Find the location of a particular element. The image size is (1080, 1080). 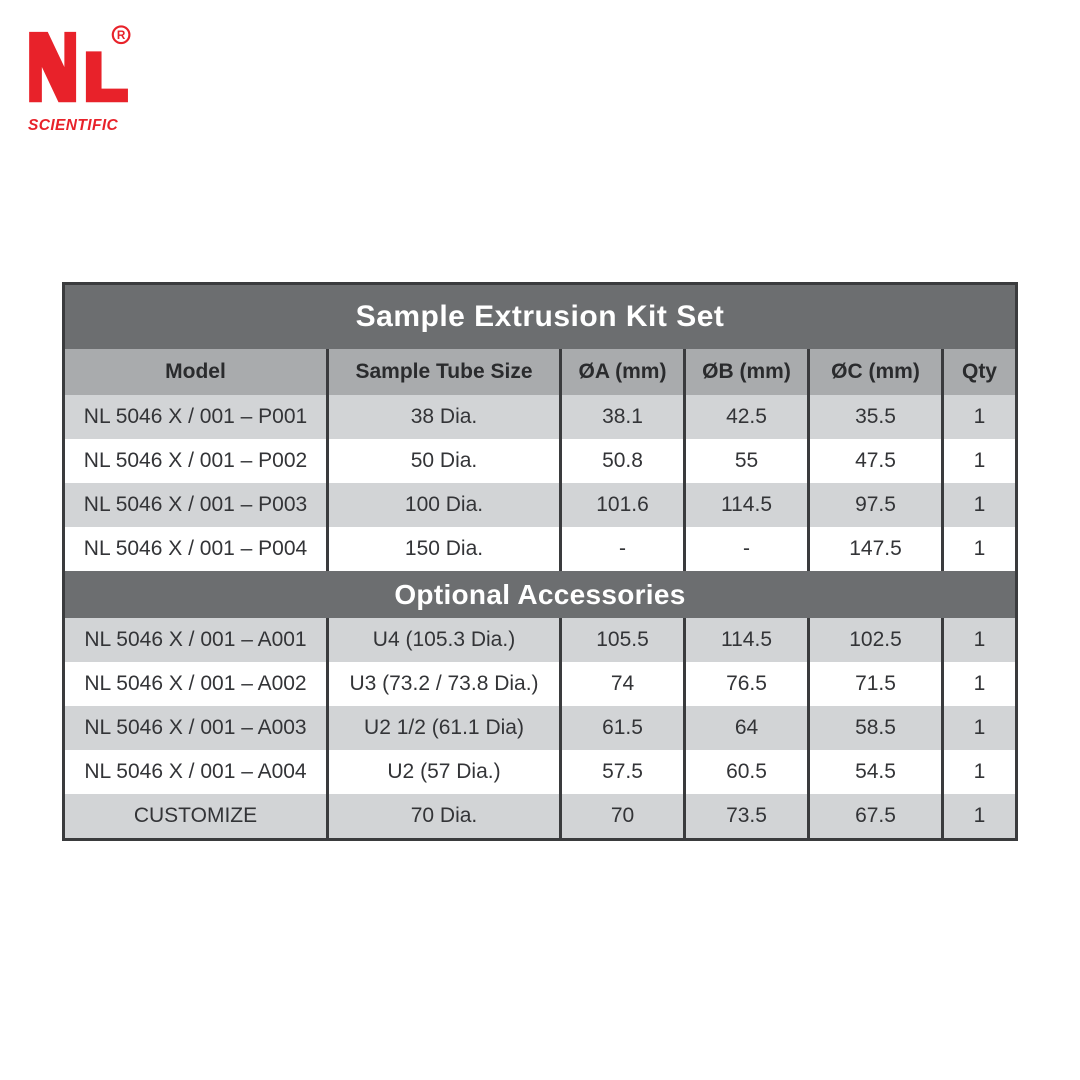

cell-dia-a: 101.6 is located at coordinates (624, 505).